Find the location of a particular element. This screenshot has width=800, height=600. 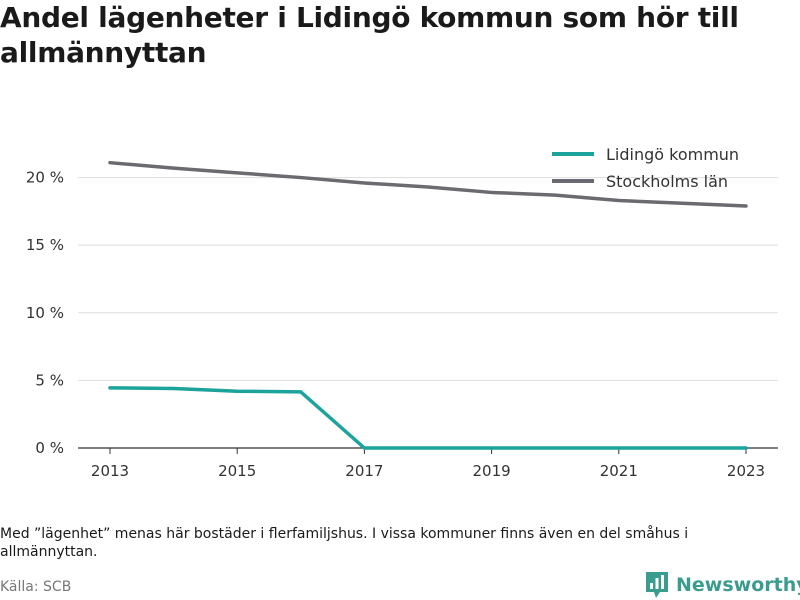

legend: Lidingö kommun Stockholms län is located at coordinates (645, 168).